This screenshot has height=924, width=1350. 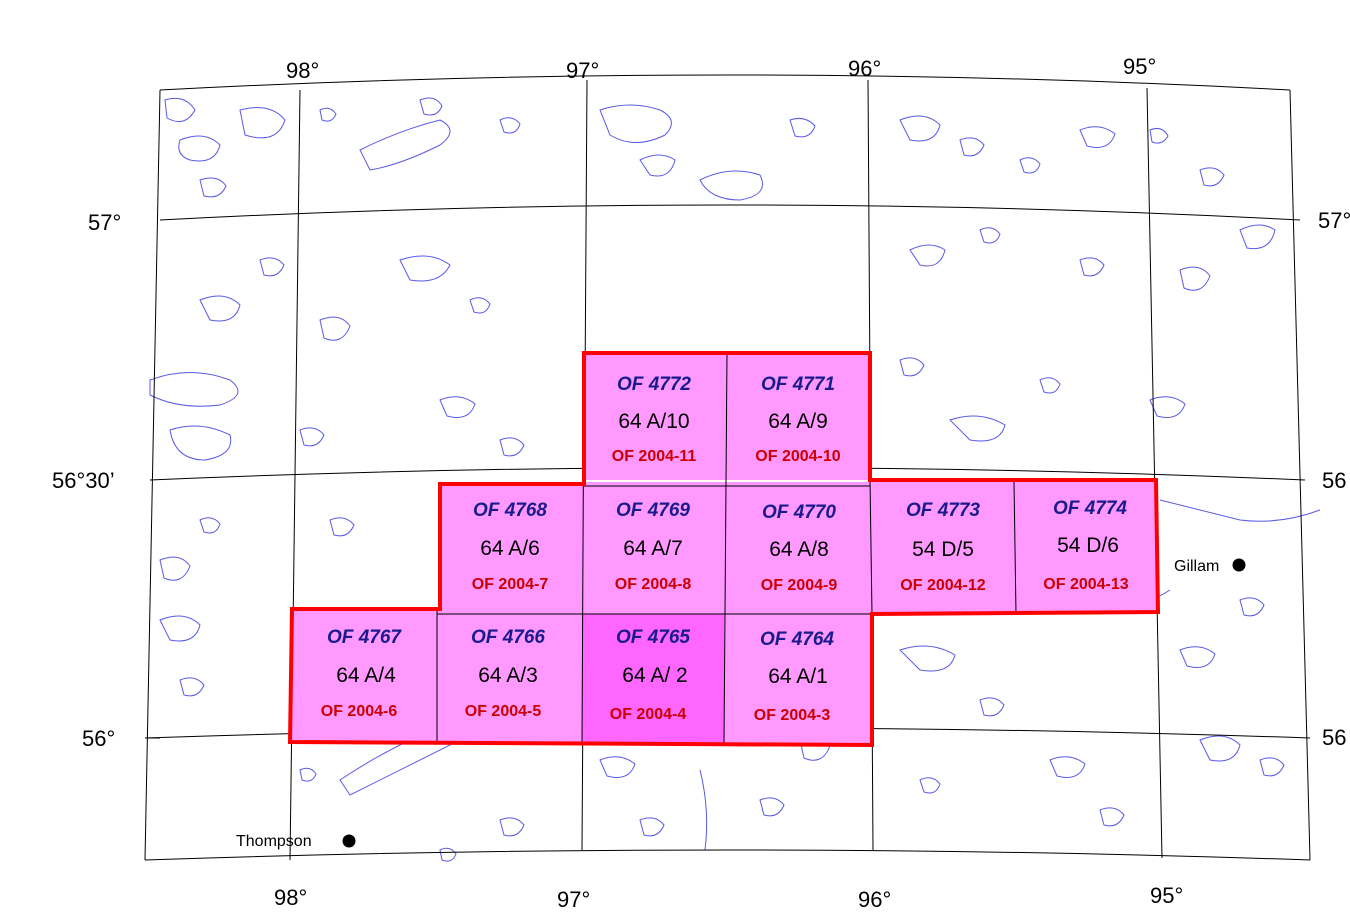 I want to click on sheet-of-2004-number: OF 2004-8, so click(x=653, y=584).